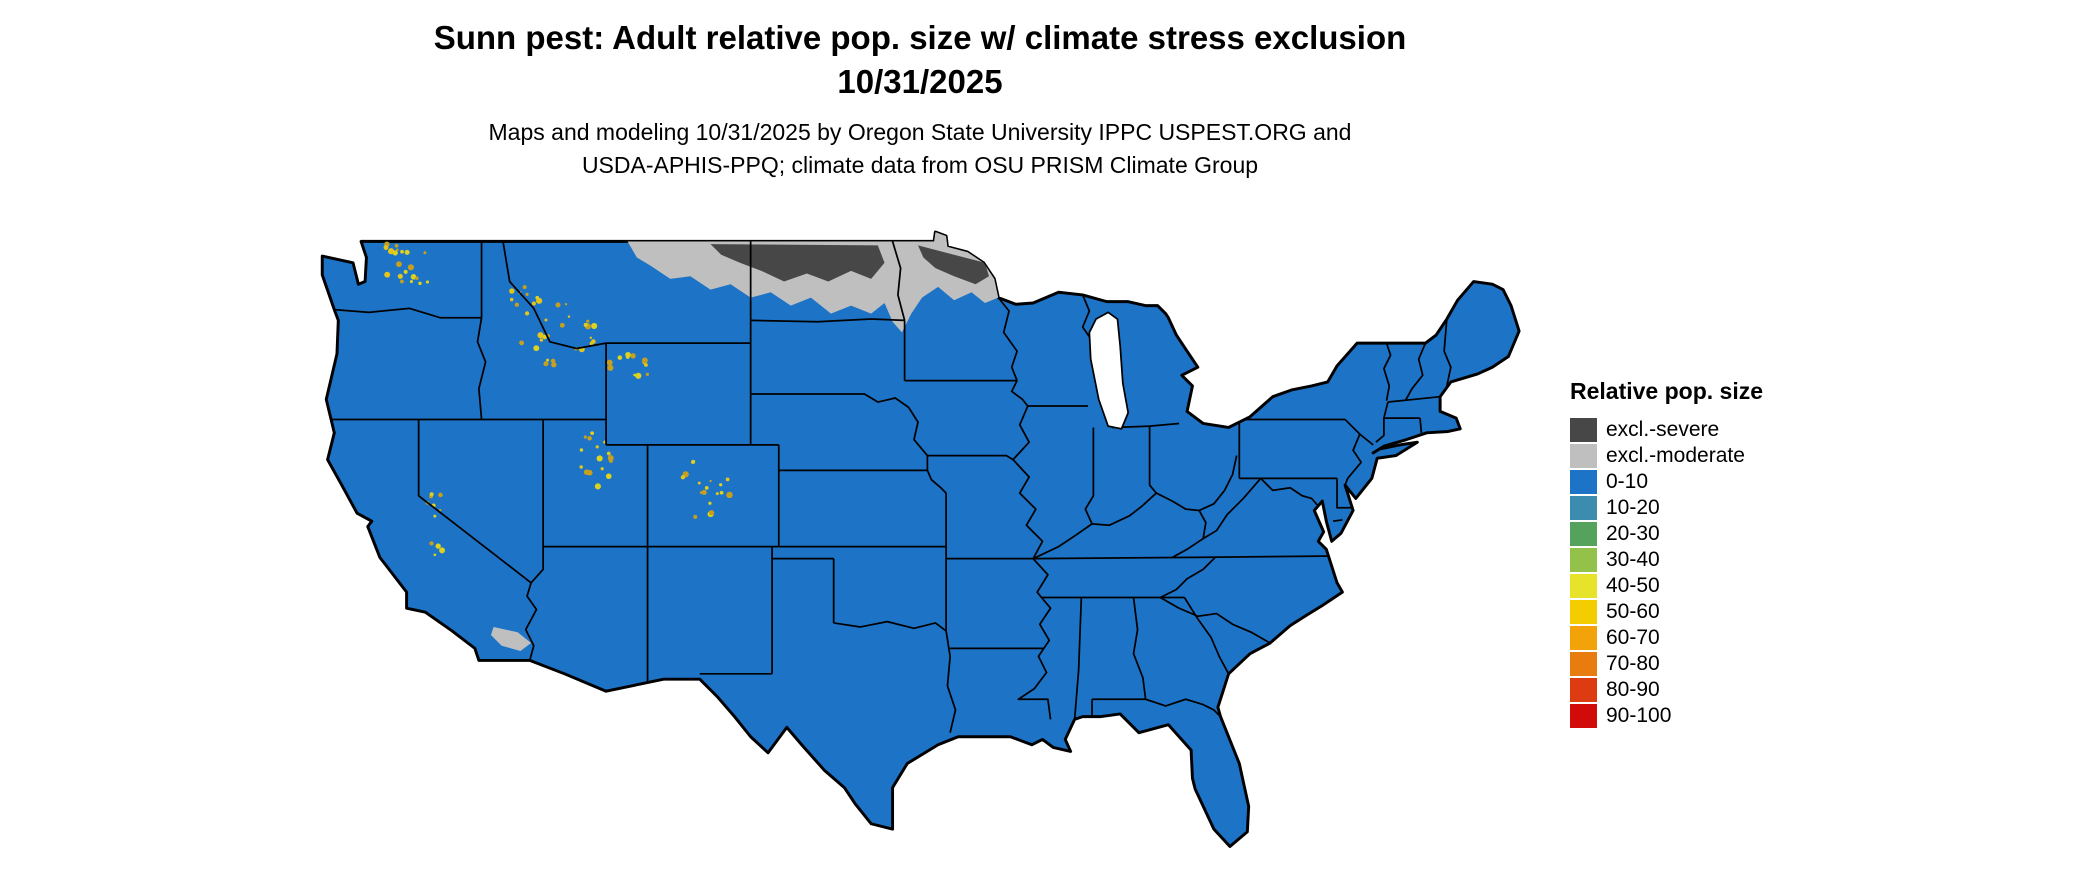  What do you see at coordinates (1663, 429) in the screenshot?
I see `legend-label: excl.-severe` at bounding box center [1663, 429].